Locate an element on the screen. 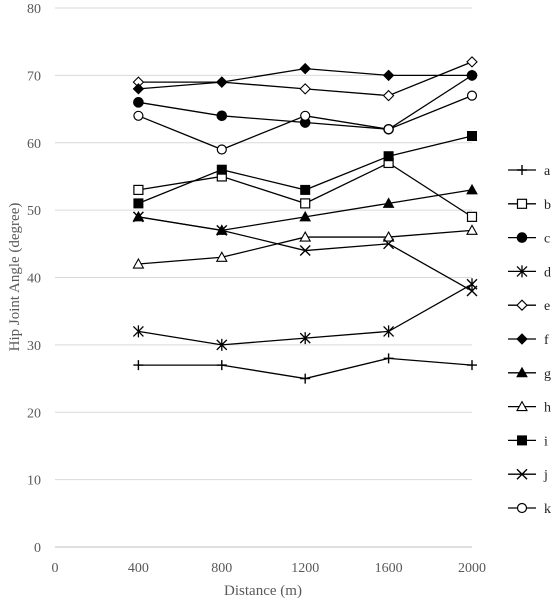 The height and width of the screenshot is (600, 560). series-h is located at coordinates (305, 246).